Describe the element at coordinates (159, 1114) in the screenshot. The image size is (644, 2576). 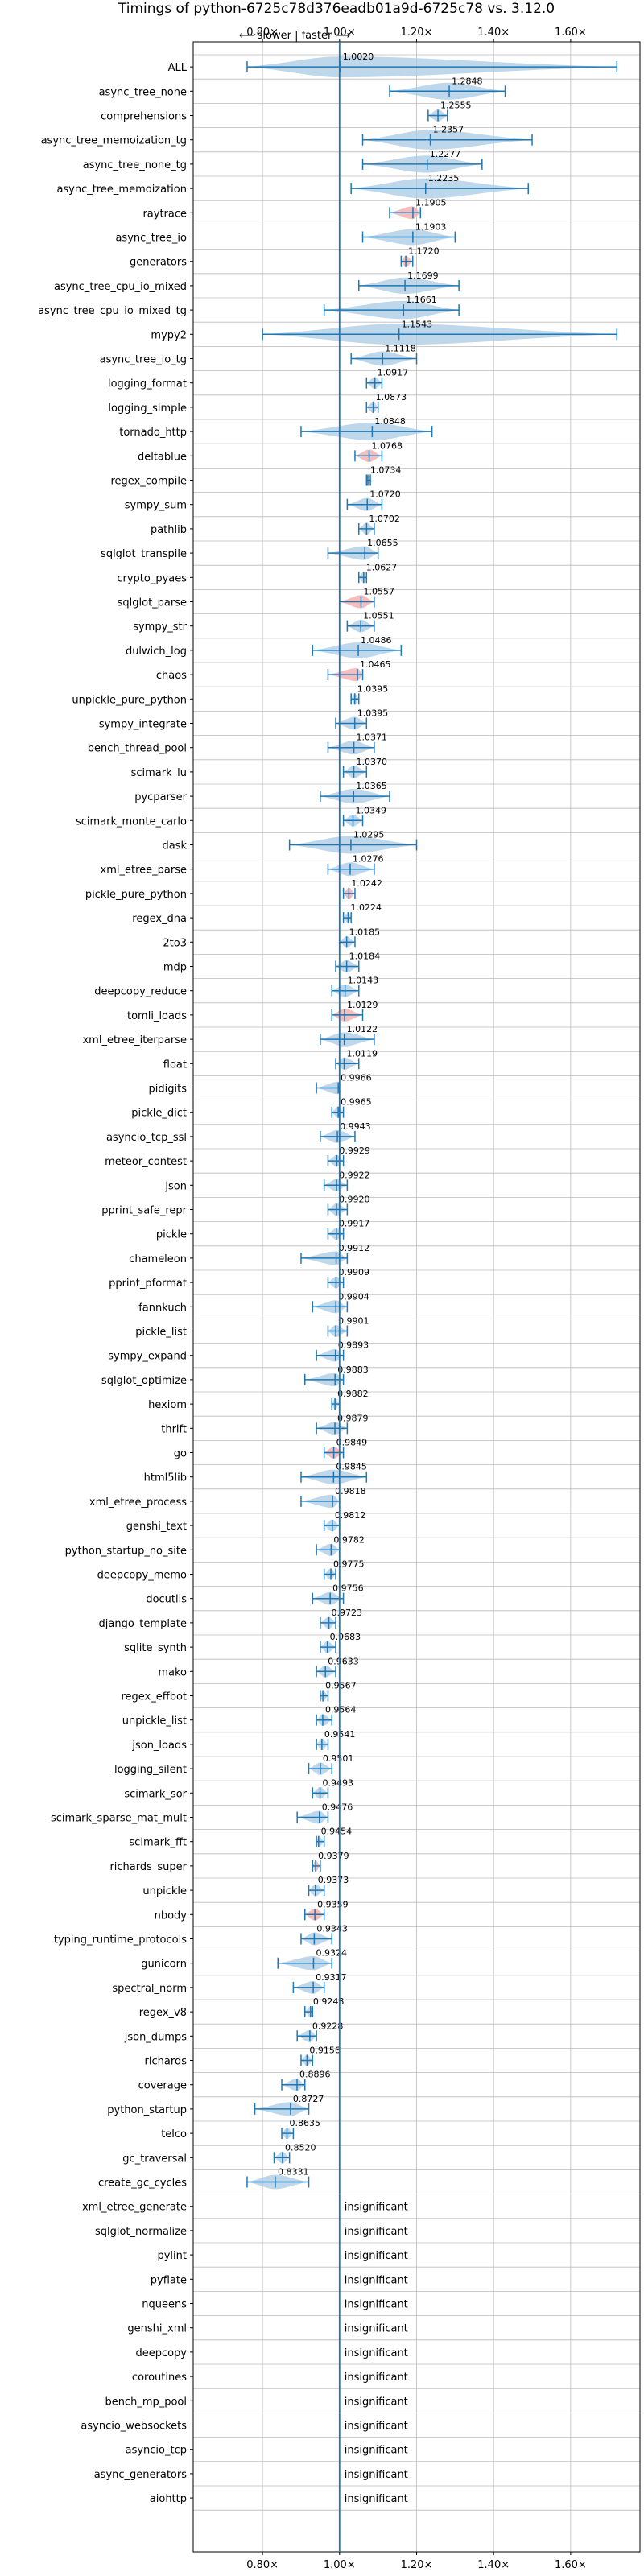
I see `benchmark-label: pickle_dict` at that location.